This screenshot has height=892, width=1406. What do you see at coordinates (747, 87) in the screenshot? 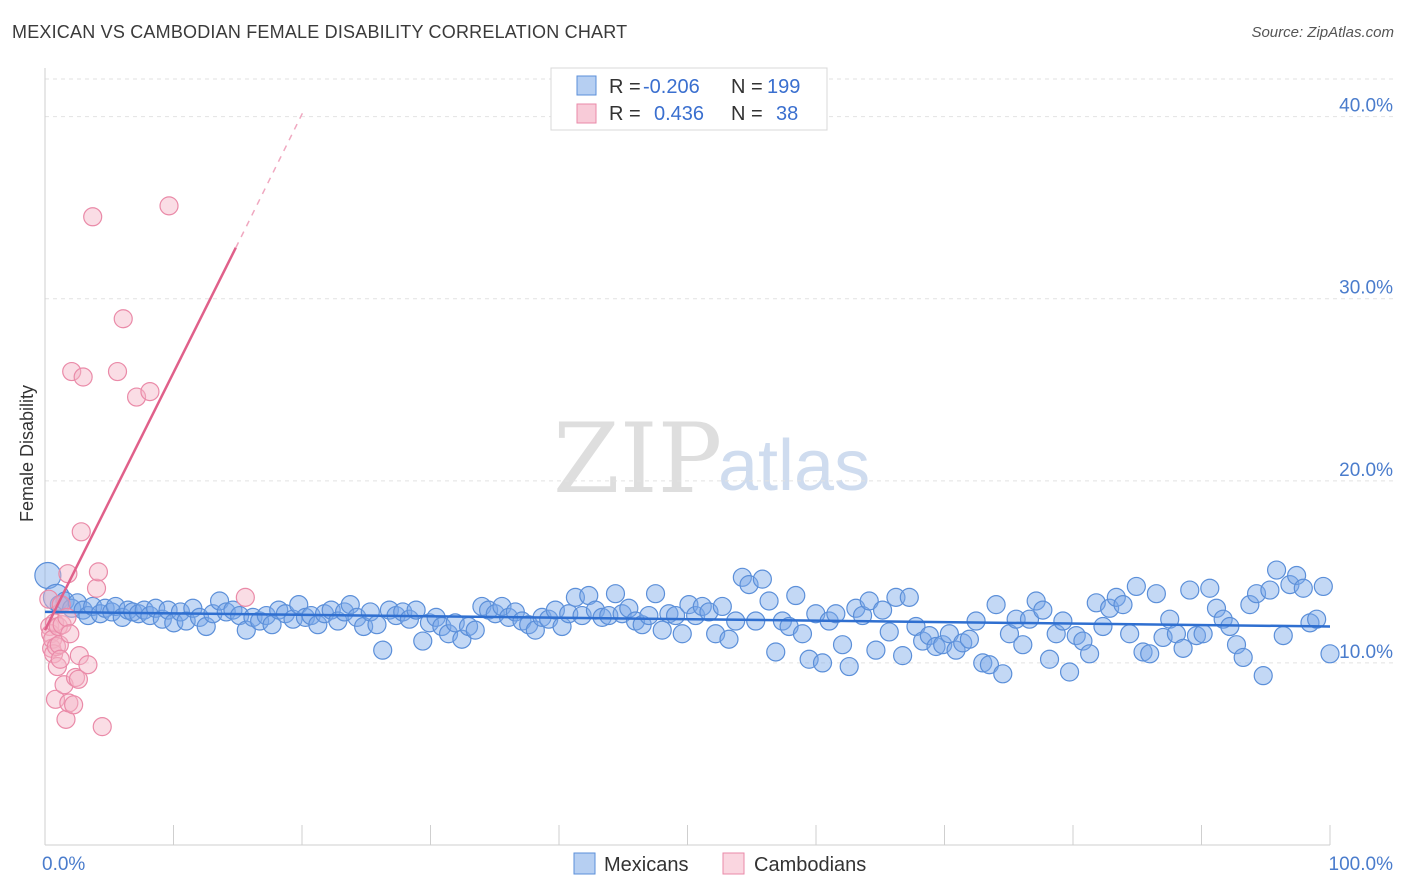
I see `legend-n-label-mexicans: N =` at bounding box center [747, 87].